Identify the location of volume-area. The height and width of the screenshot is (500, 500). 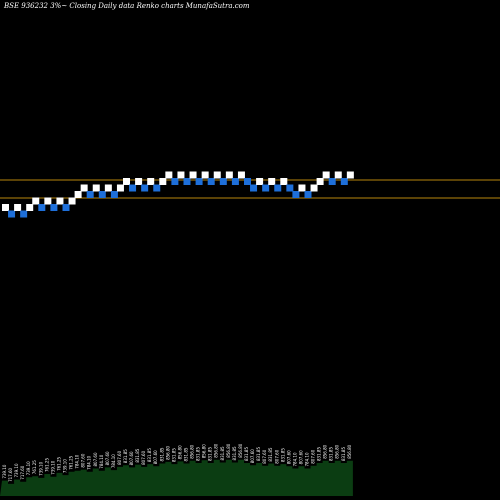
(176, 477).